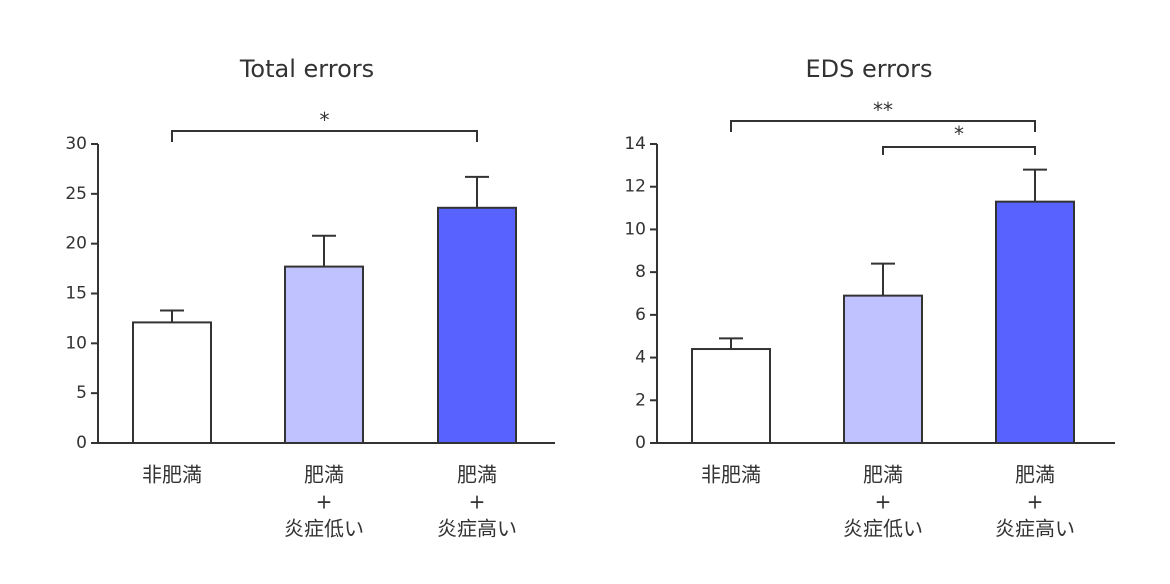 The image size is (1170, 584). What do you see at coordinates (76, 194) in the screenshot?
I see `y-tick-label: 25` at bounding box center [76, 194].